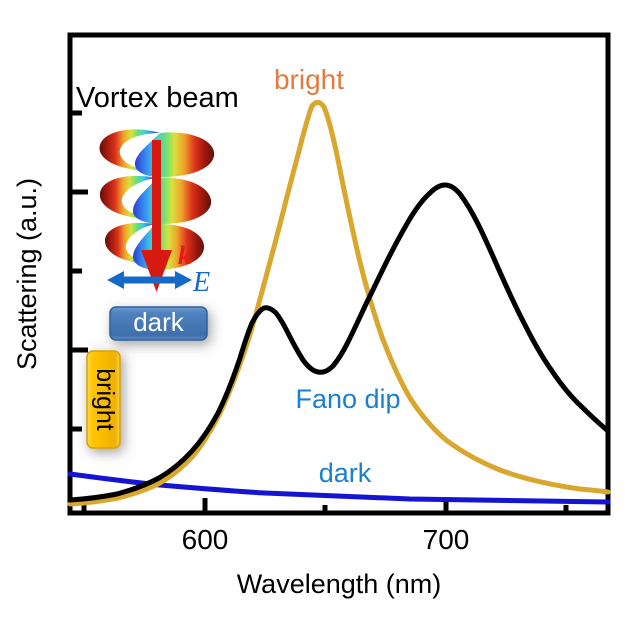  I want to click on badge-bright-bg, so click(103, 399).